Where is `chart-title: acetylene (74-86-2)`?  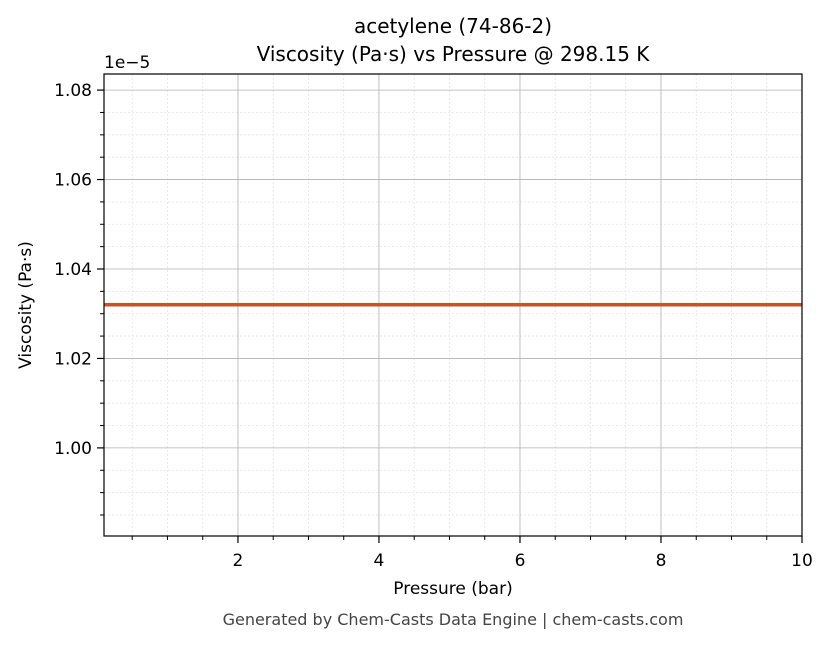
chart-title: acetylene (74-86-2) is located at coordinates (453, 26).